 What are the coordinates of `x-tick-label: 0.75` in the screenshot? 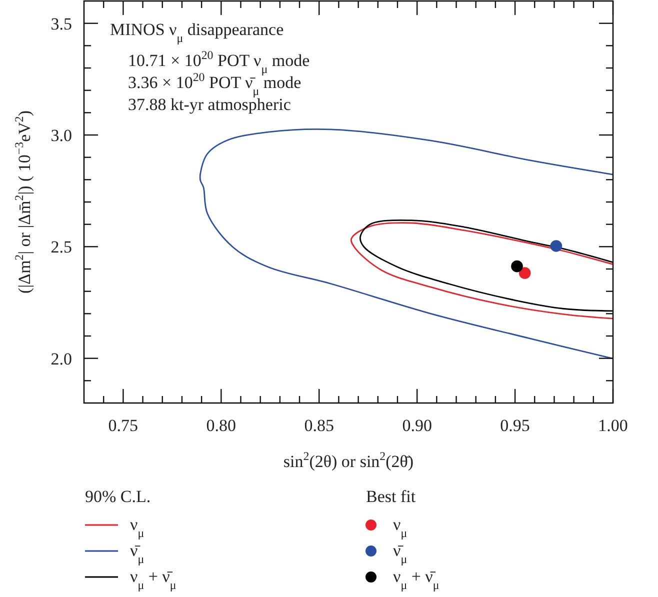 It's located at (123, 425).